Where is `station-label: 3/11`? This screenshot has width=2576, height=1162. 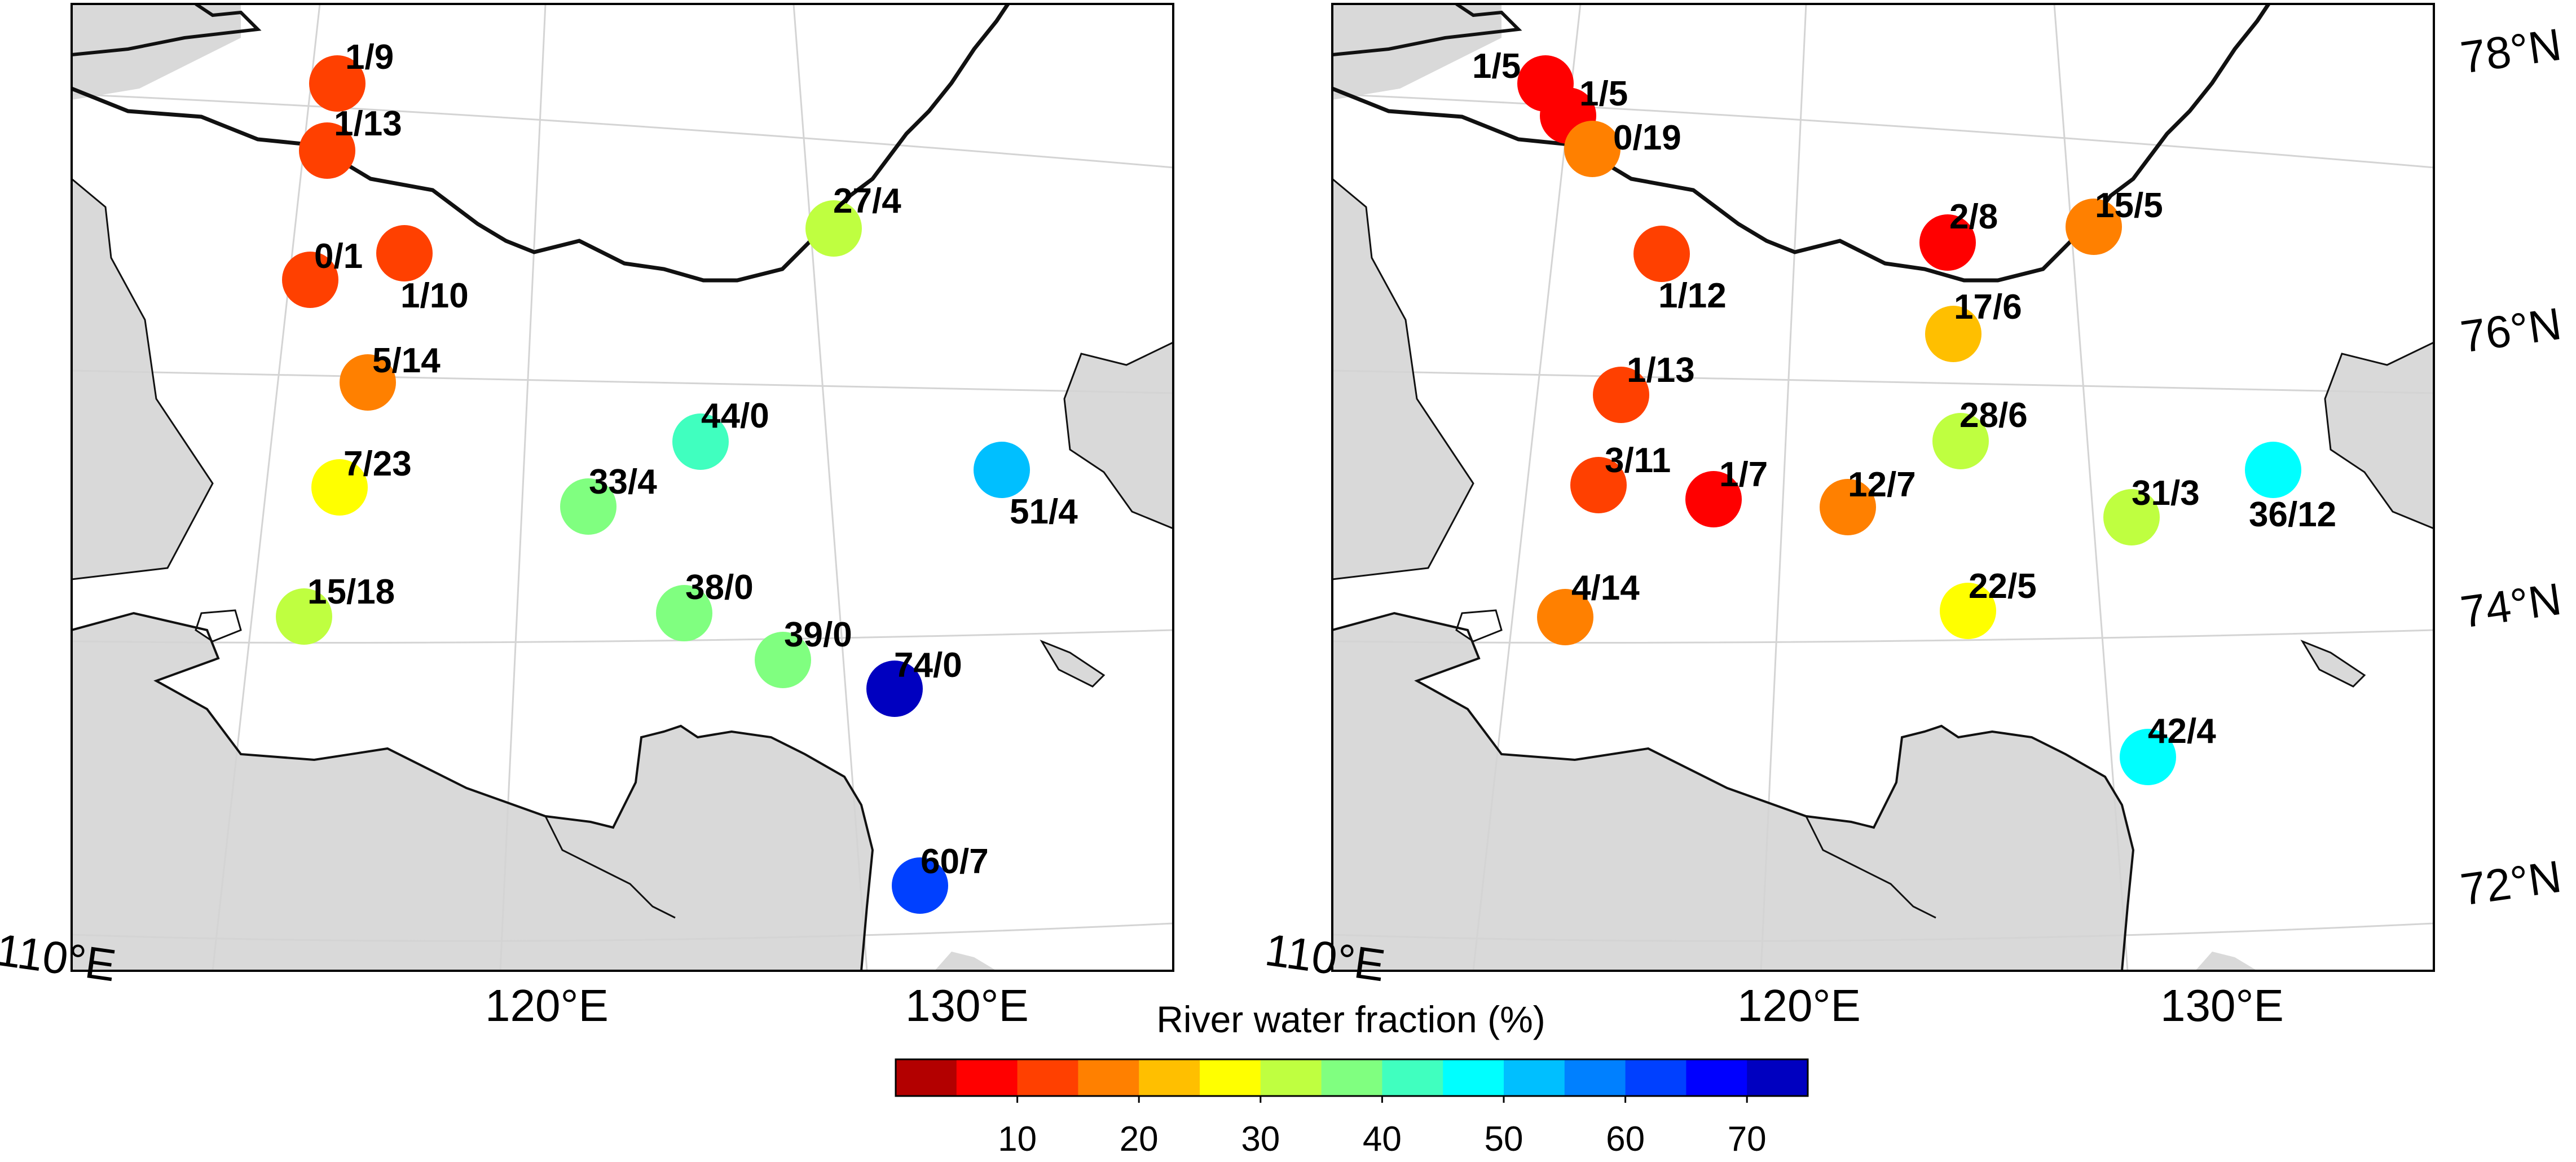 station-label: 3/11 is located at coordinates (1638, 460).